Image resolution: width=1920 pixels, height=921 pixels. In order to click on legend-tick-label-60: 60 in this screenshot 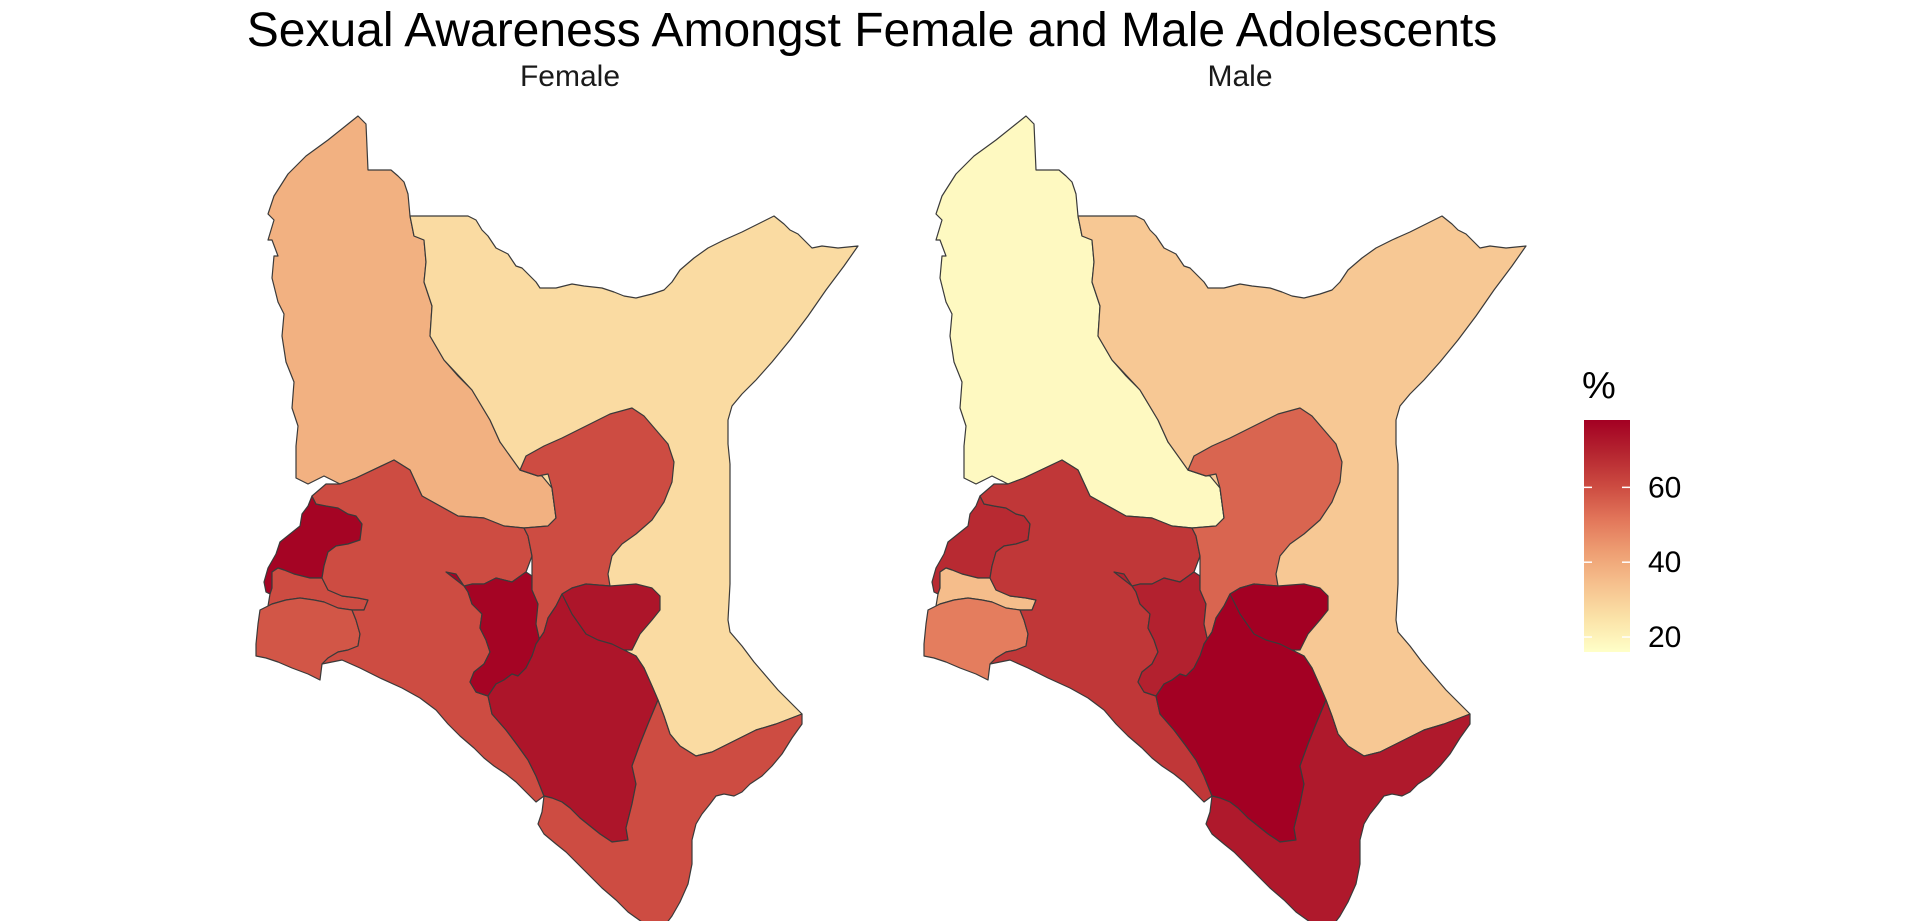, I will do `click(1664, 487)`.